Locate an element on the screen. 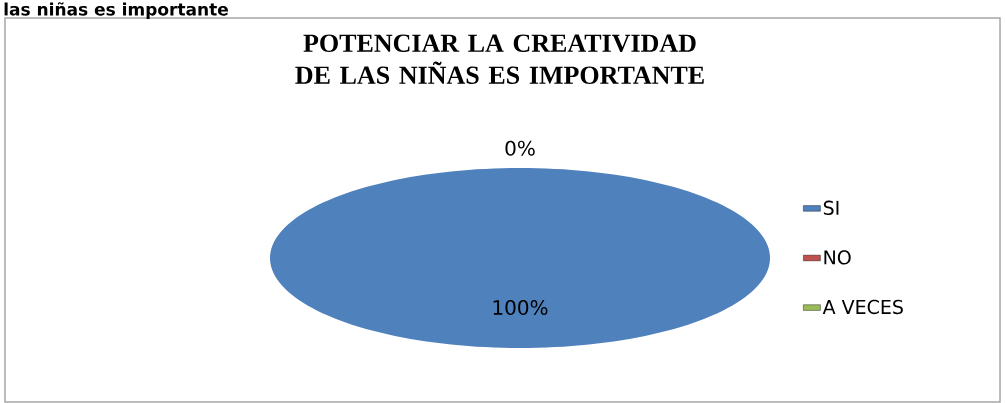 The width and height of the screenshot is (1005, 403). data-label: 100% is located at coordinates (520, 307).